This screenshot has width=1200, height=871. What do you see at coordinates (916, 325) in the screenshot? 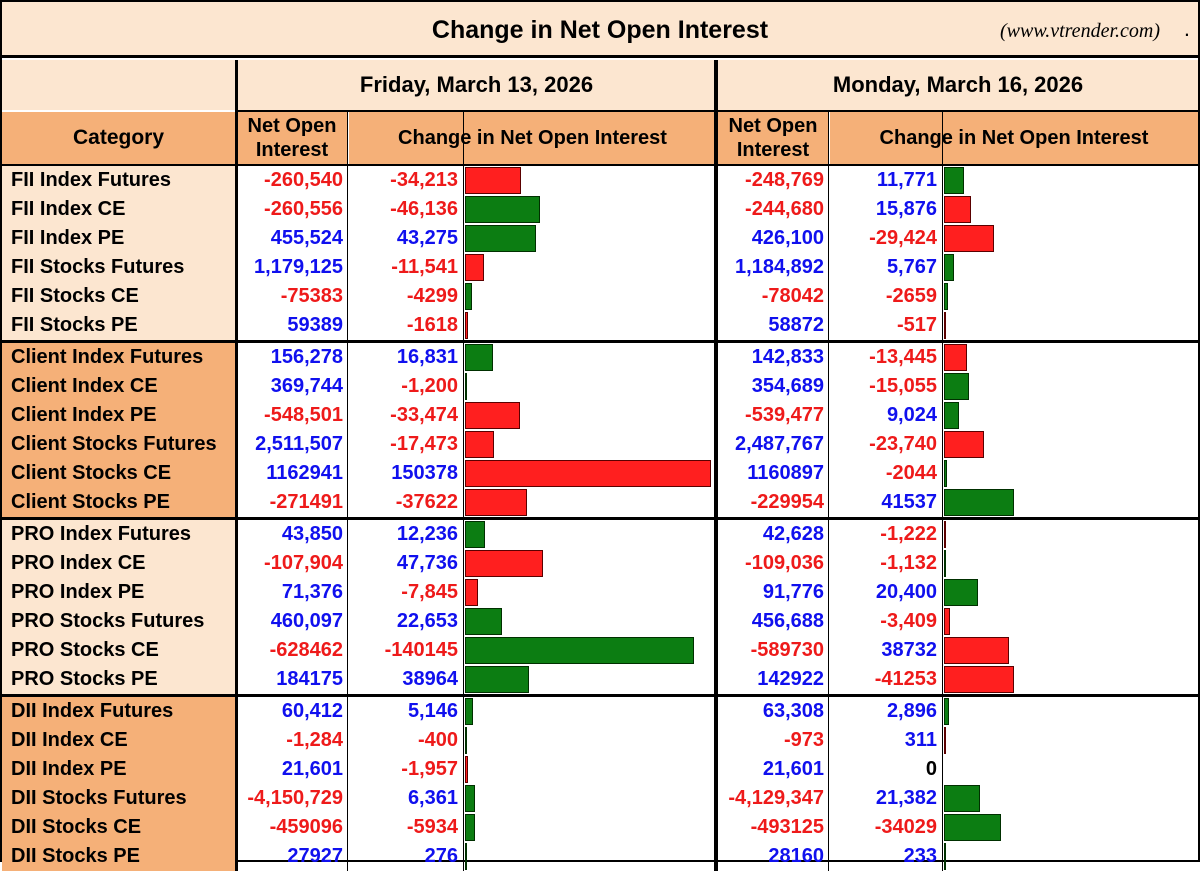
I see `mon-chg-value: -517` at bounding box center [916, 325].